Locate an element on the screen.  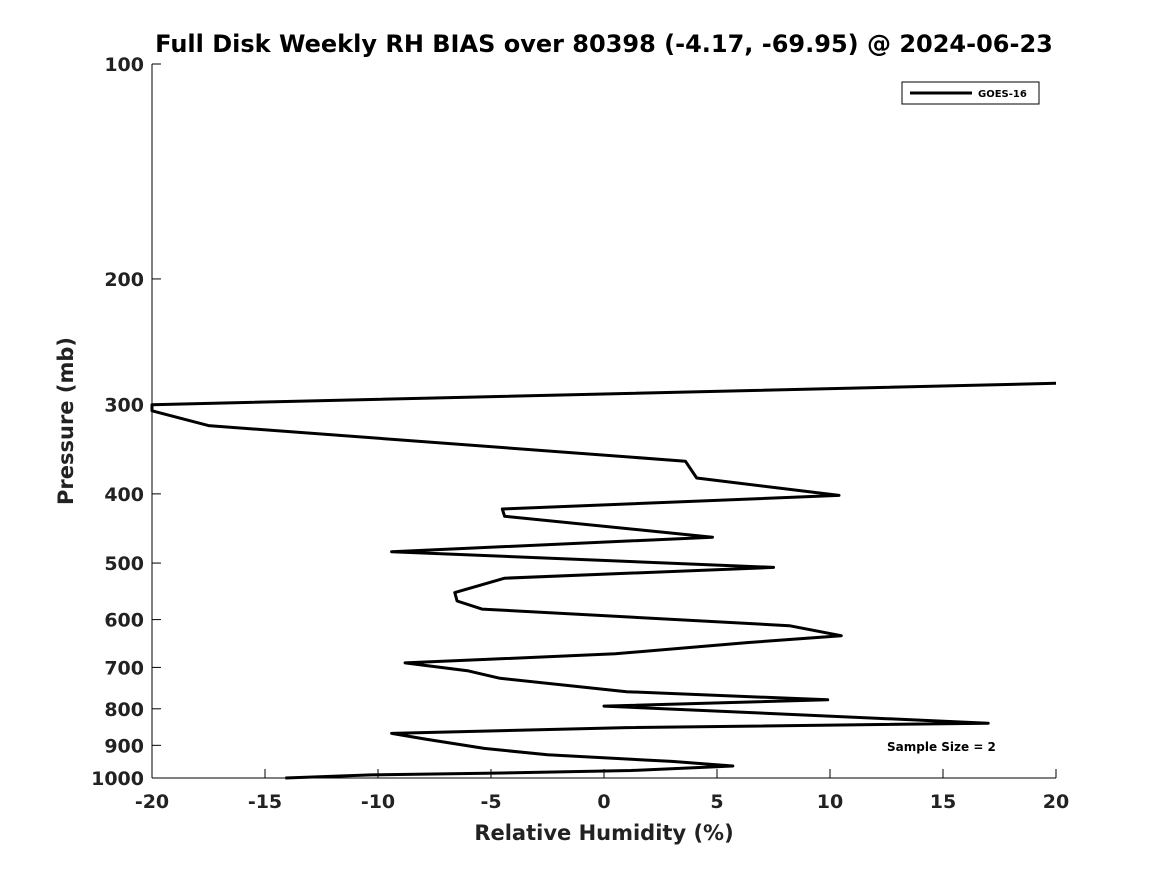
x-tick-label: -15 is located at coordinates (265, 802).